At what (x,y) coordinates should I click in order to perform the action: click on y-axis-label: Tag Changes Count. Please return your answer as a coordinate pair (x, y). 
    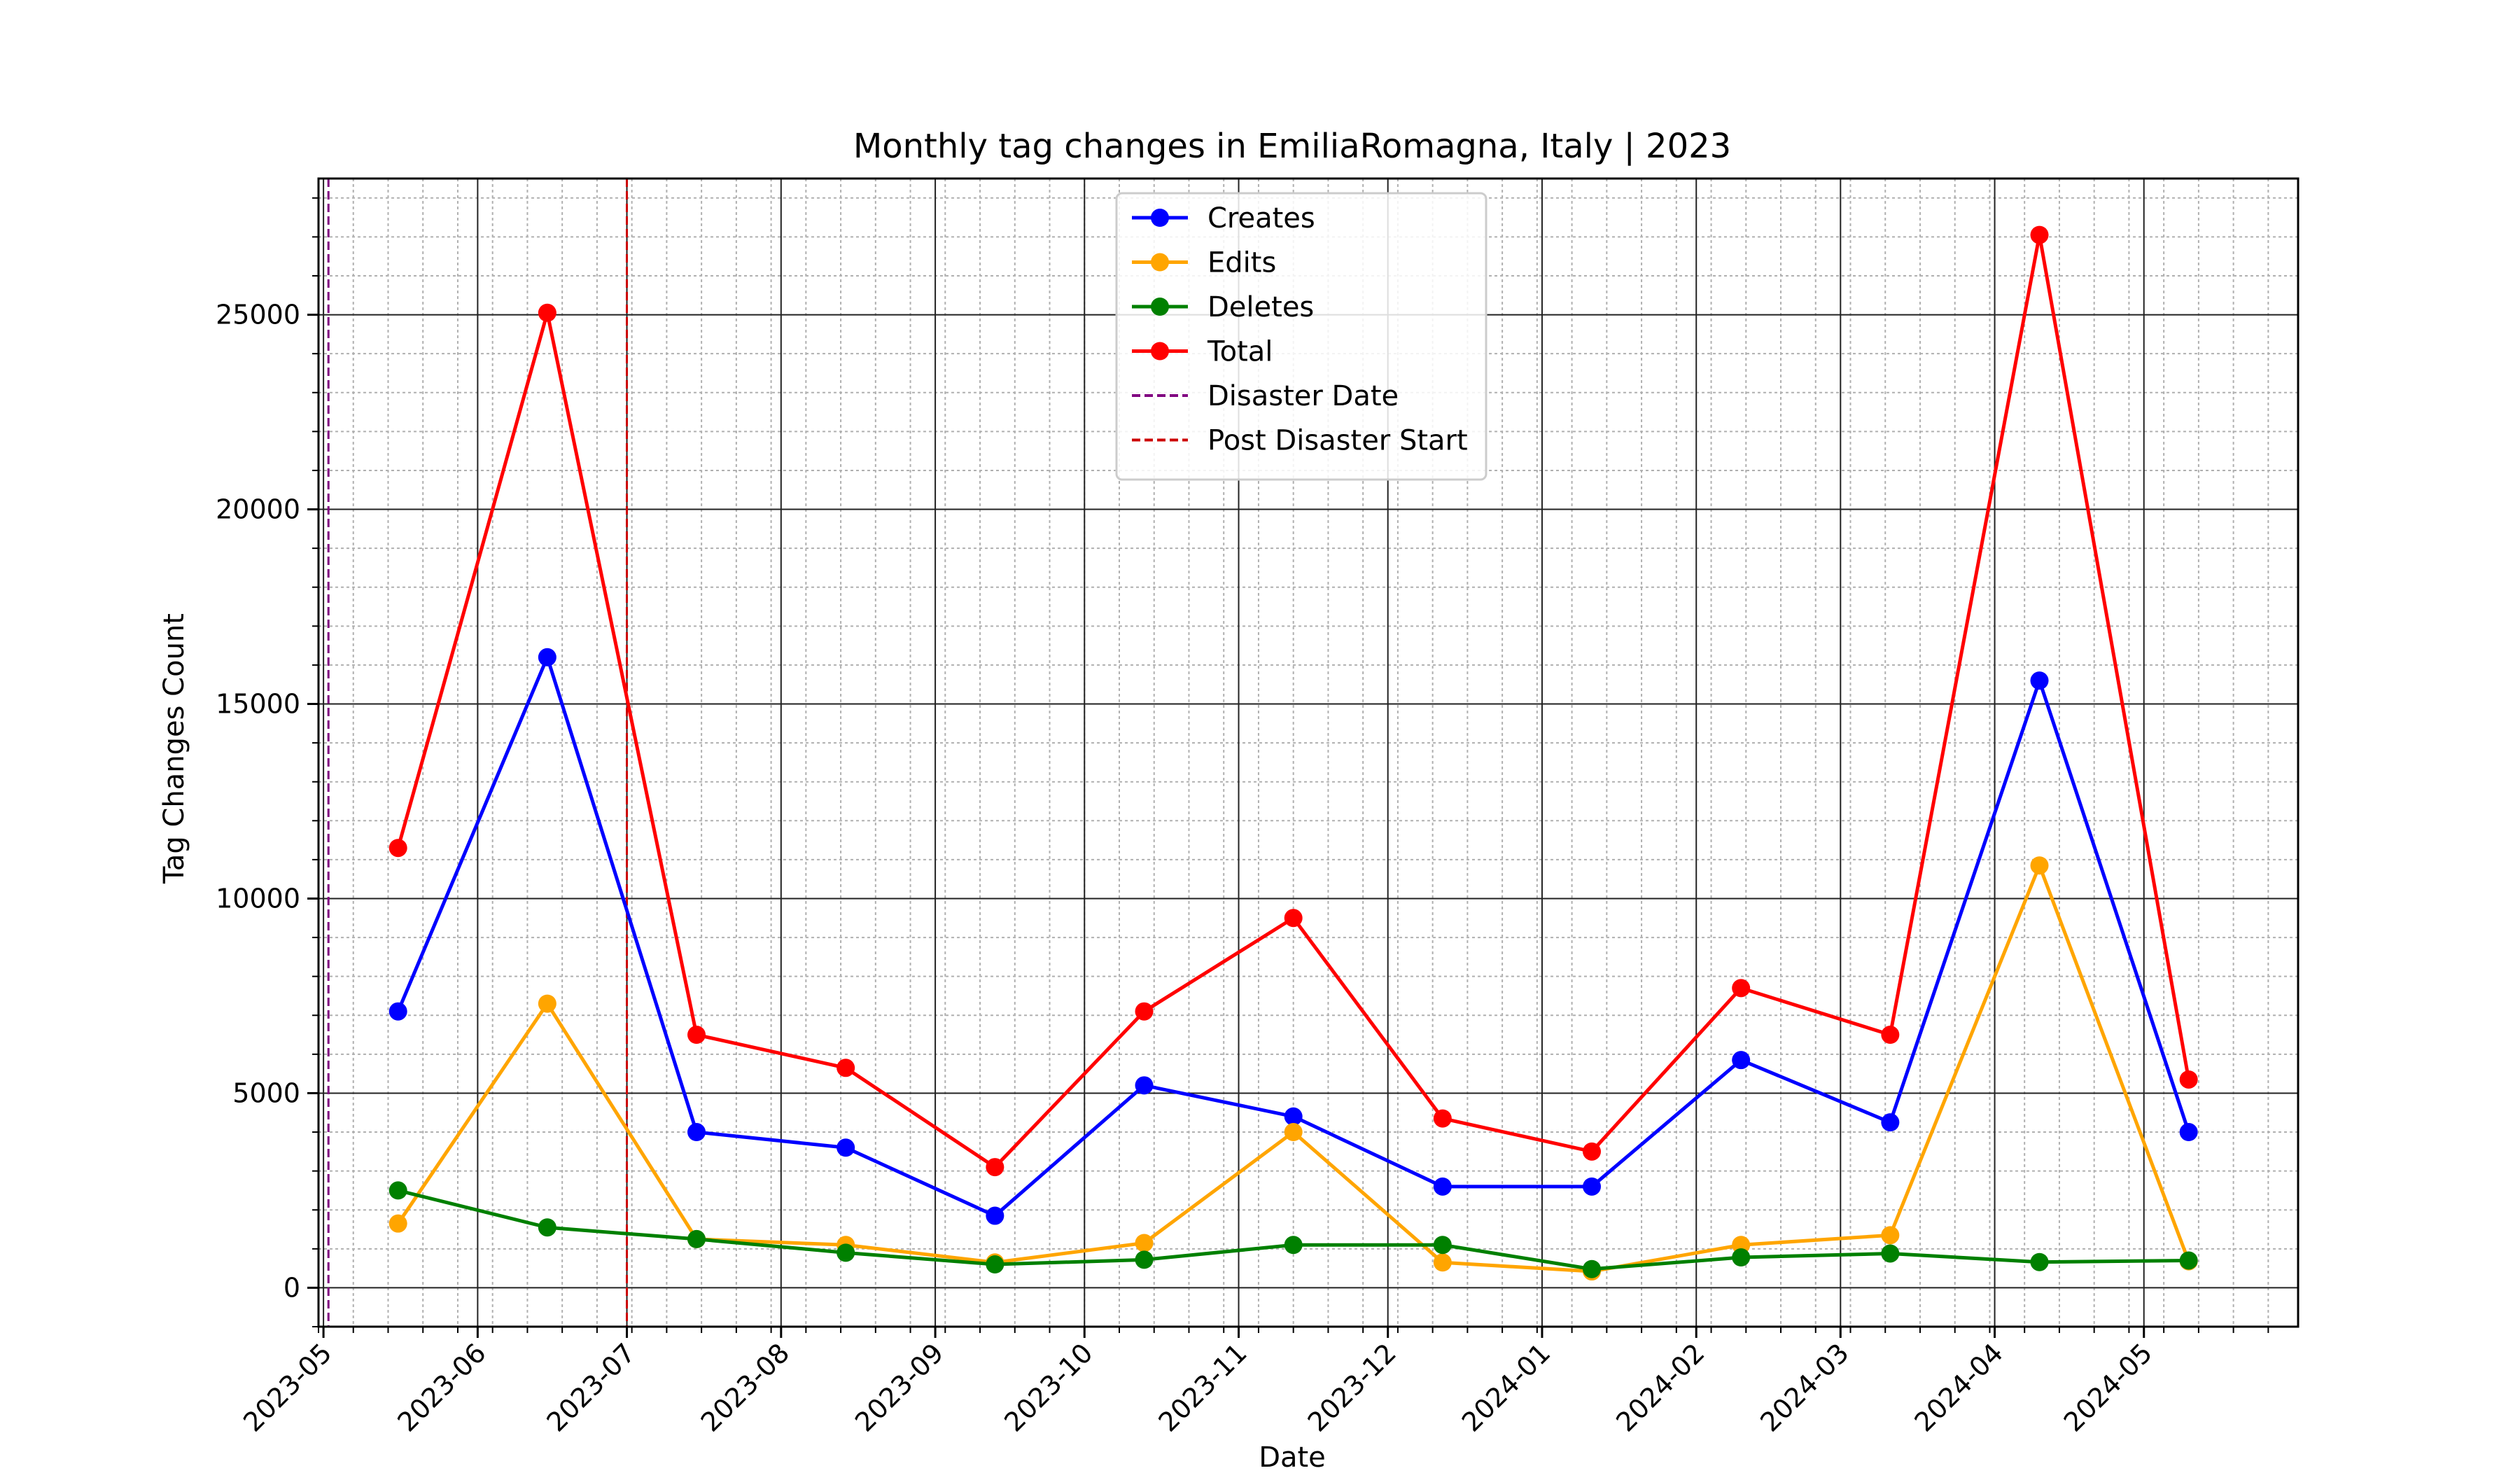
    Looking at the image, I should click on (174, 748).